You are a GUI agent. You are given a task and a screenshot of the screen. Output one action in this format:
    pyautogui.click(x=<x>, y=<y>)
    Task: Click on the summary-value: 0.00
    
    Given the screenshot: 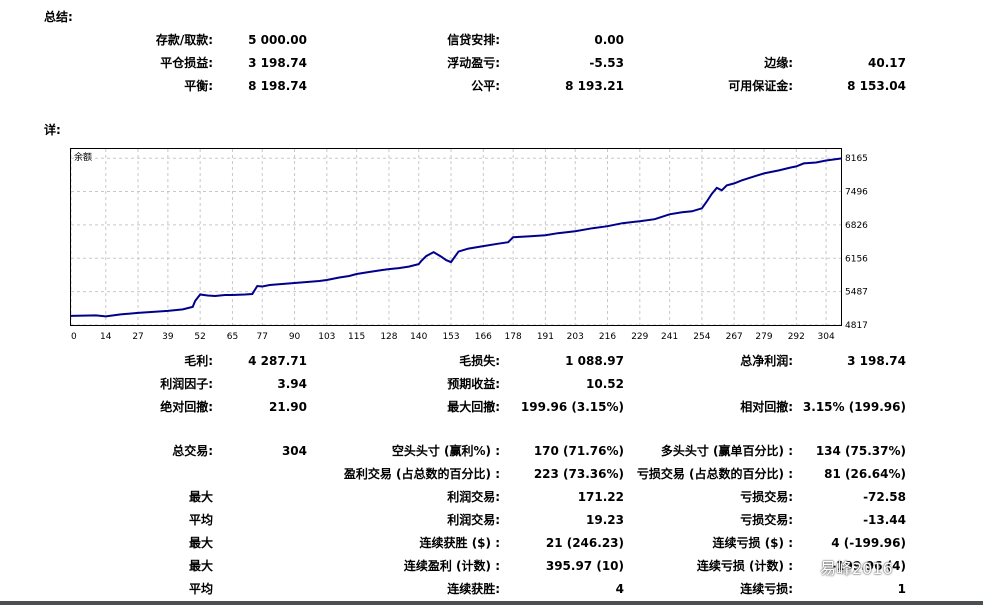 What is the action you would take?
    pyautogui.click(x=609, y=40)
    